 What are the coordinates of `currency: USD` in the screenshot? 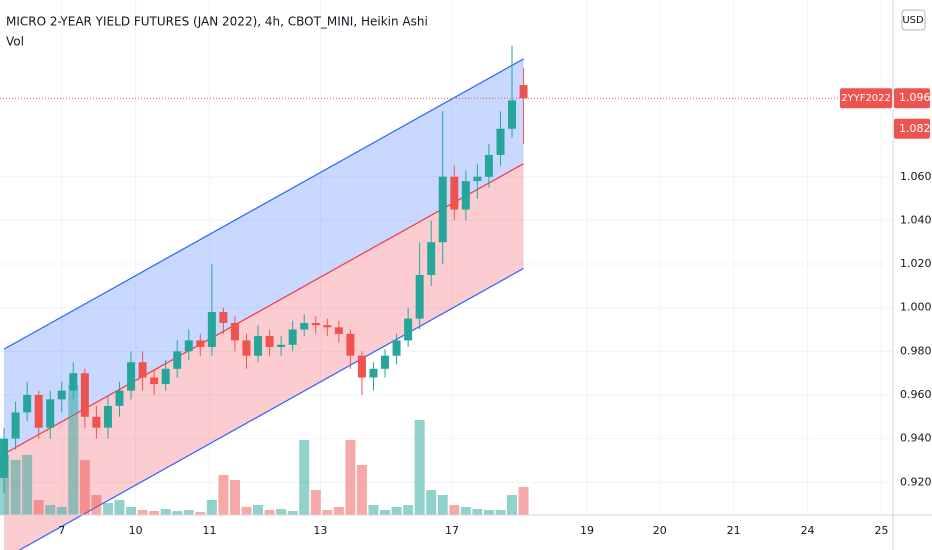 It's located at (913, 20).